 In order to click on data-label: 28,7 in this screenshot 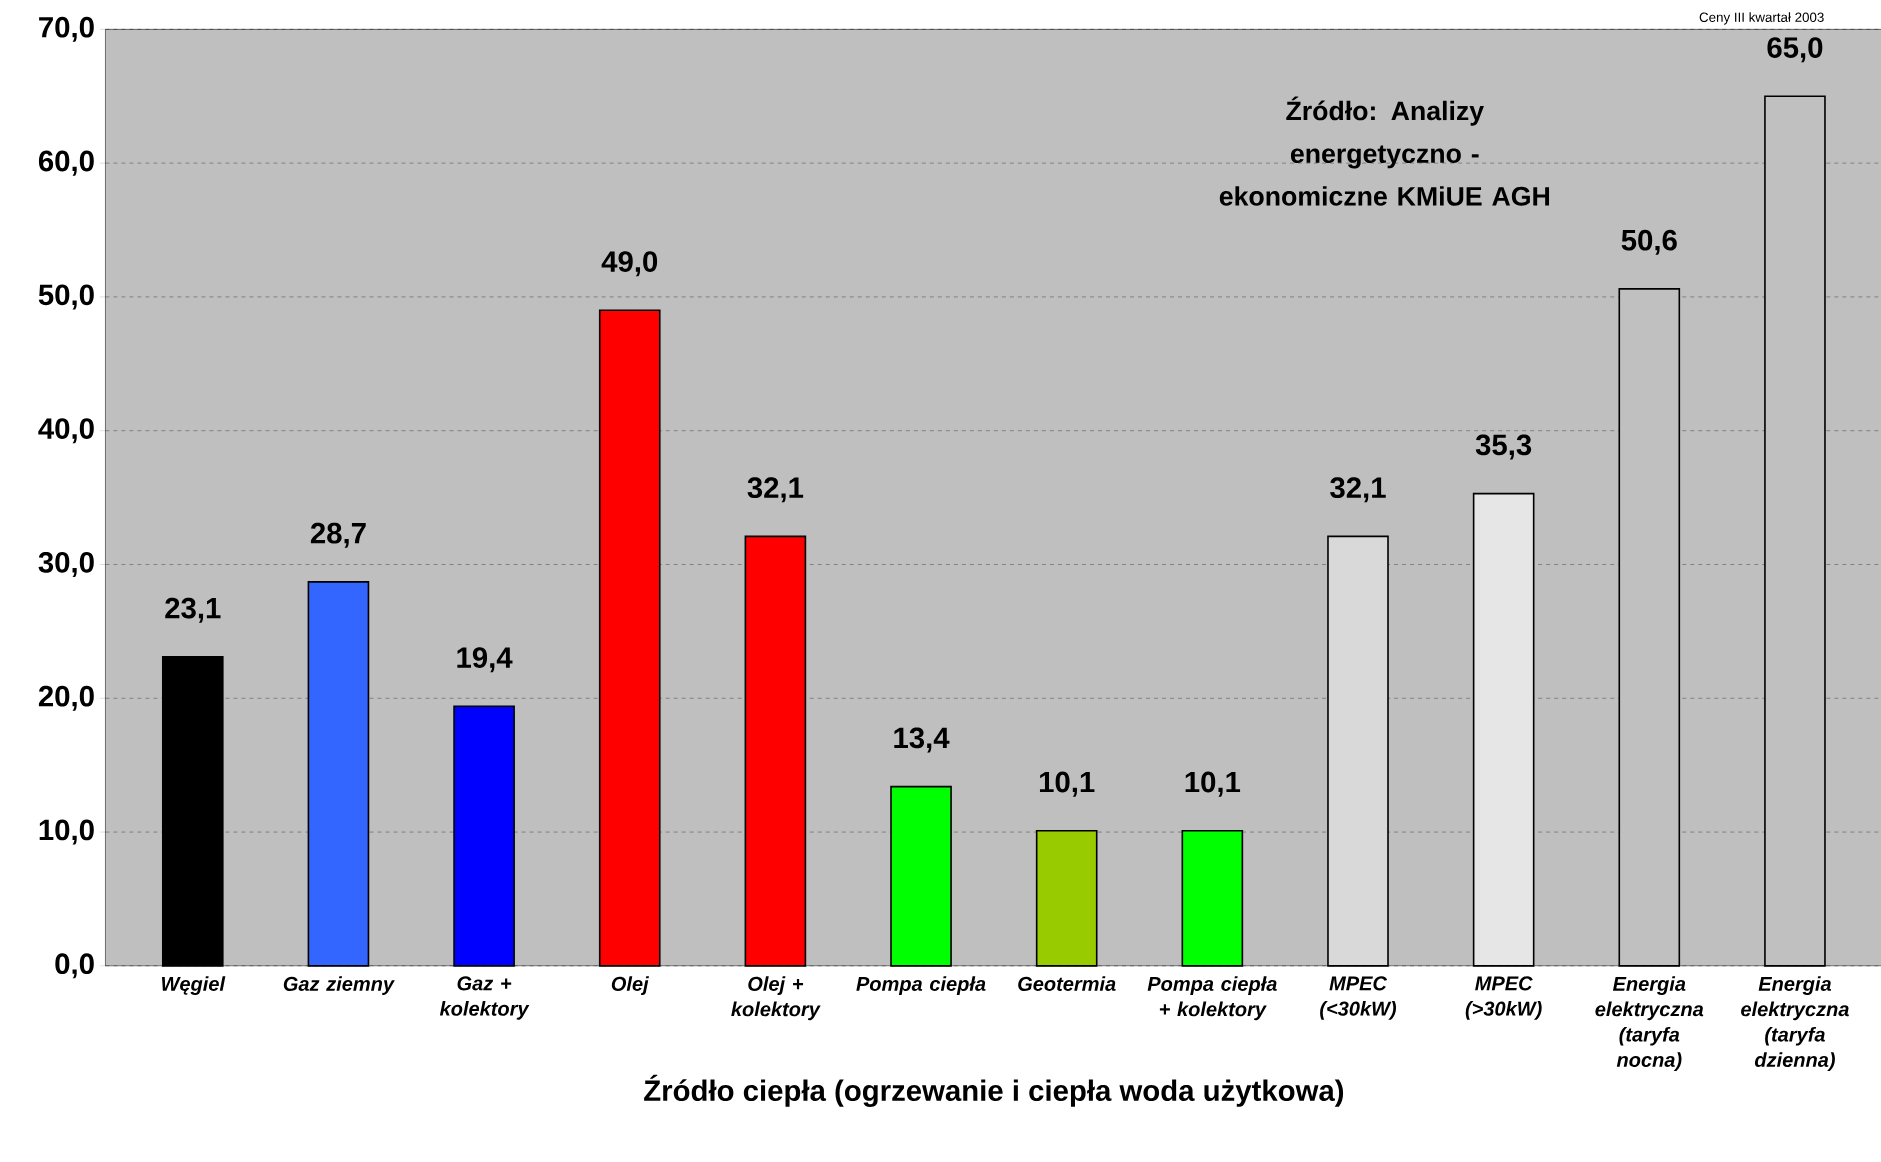, I will do `click(338, 535)`.